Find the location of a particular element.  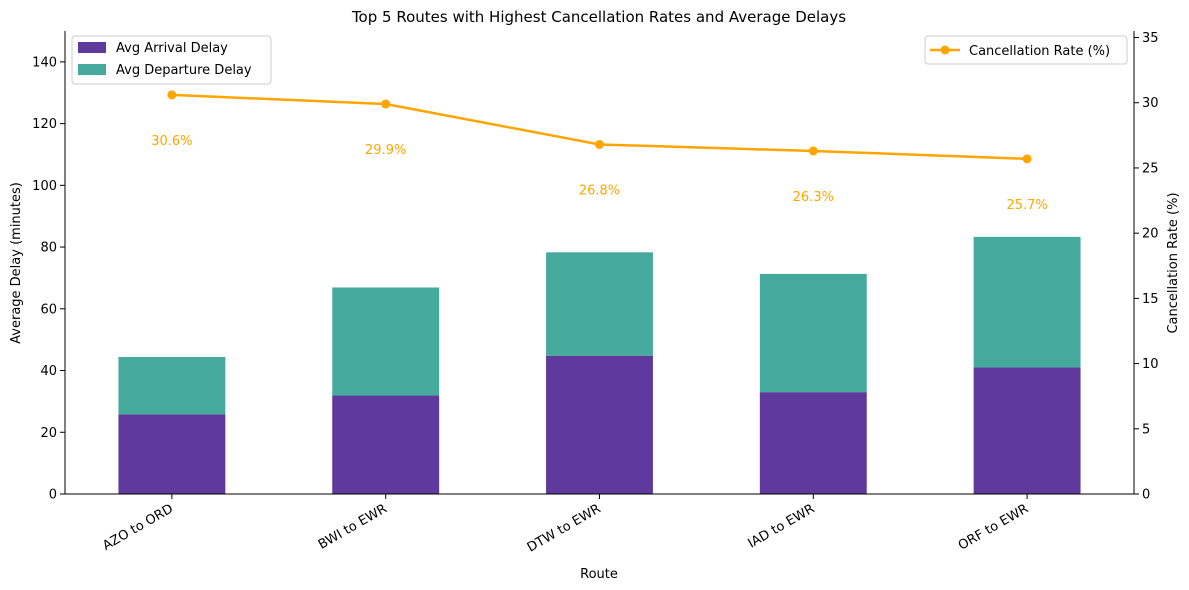

legend-line-label: Cancellation Rate (%) is located at coordinates (1039, 51).